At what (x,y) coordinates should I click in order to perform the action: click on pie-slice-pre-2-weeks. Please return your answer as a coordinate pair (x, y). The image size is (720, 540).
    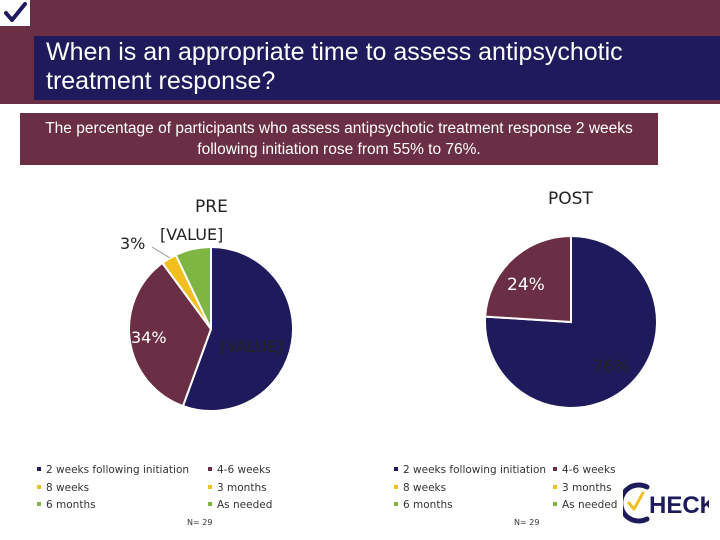
    Looking at the image, I should click on (238, 328).